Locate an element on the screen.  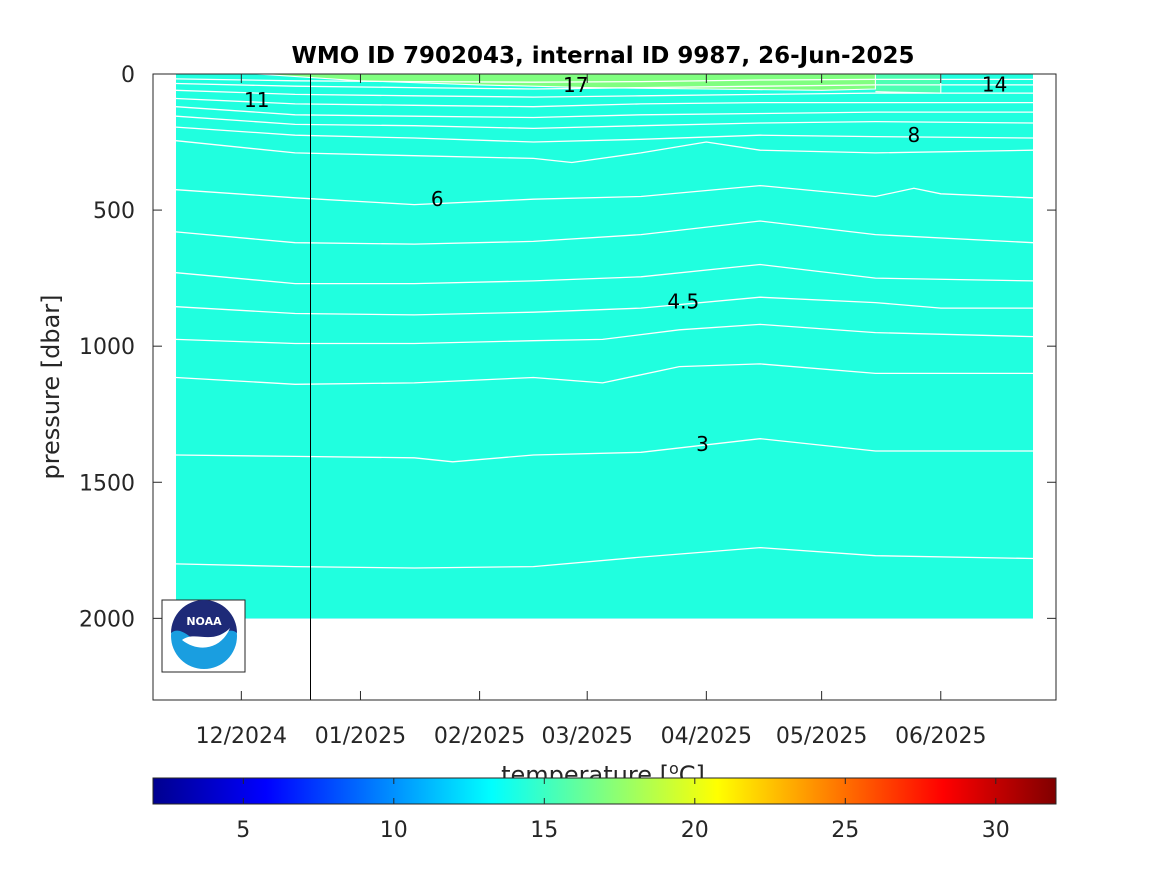
contour-label: 11 is located at coordinates (256, 100).